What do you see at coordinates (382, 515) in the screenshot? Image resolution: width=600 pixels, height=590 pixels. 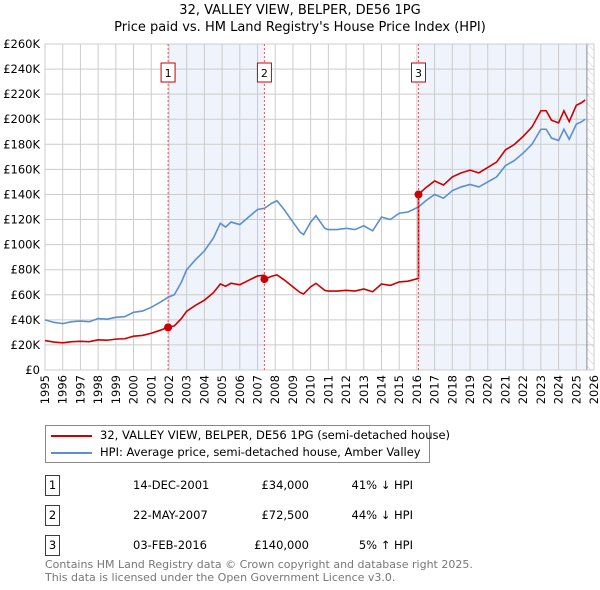 I see `sale-hpi-diff: 44% ↓ HPI` at bounding box center [382, 515].